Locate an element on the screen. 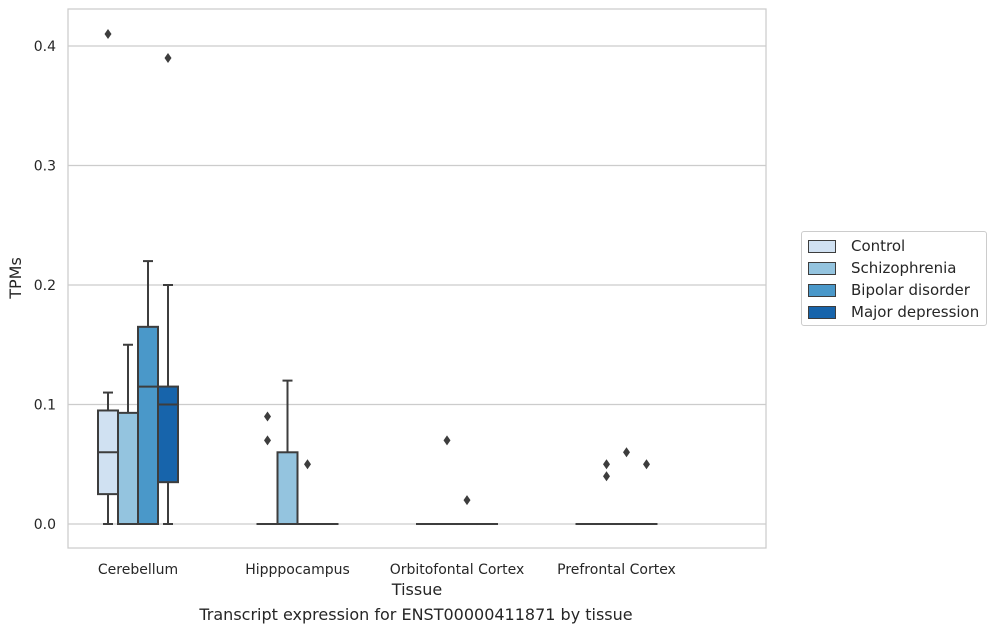  x-tick-label: Cerebellum is located at coordinates (138, 570).